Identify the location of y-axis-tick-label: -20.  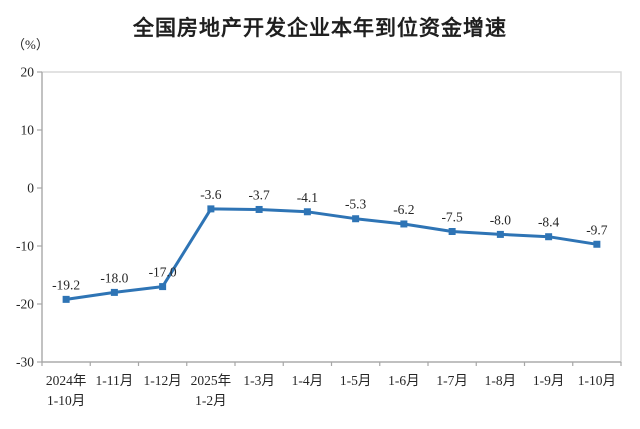
(25, 304).